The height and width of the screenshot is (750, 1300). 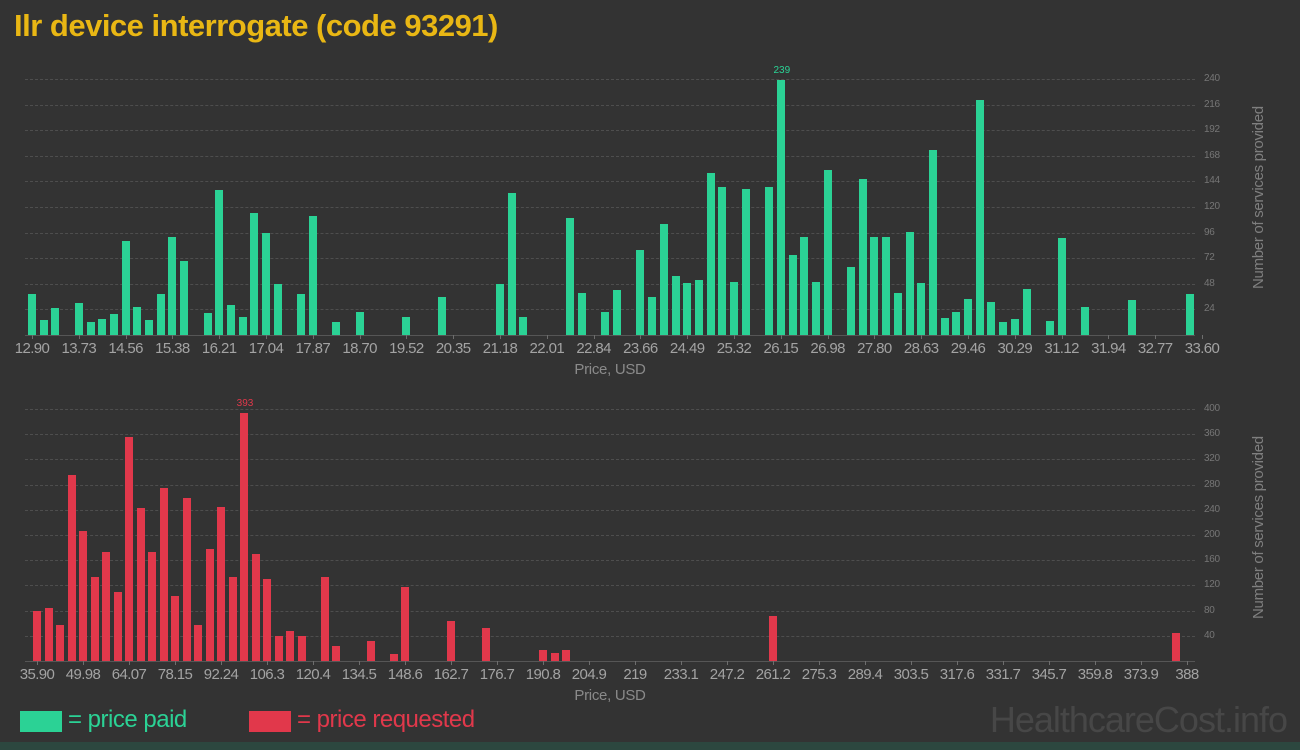 What do you see at coordinates (593, 348) in the screenshot?
I see `x-tick-label: 22.84` at bounding box center [593, 348].